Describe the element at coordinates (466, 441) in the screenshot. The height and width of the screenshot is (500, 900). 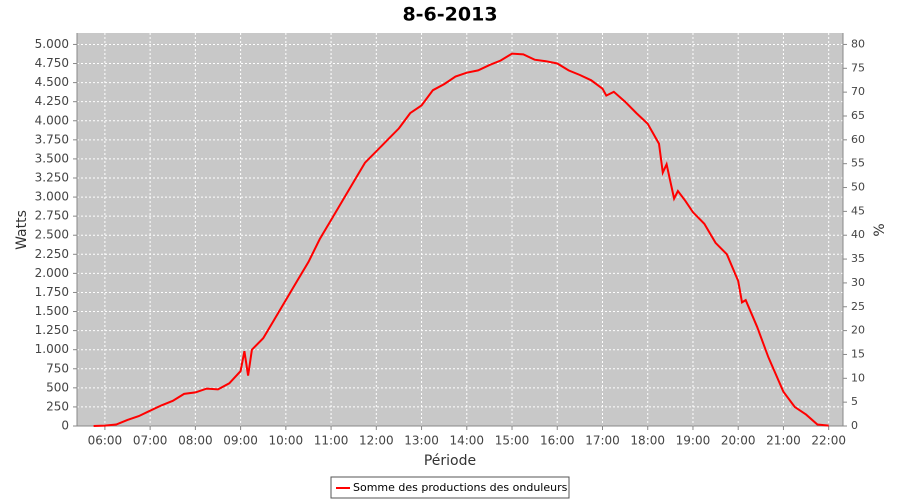
I see `x-tick-label: 14:00` at that location.